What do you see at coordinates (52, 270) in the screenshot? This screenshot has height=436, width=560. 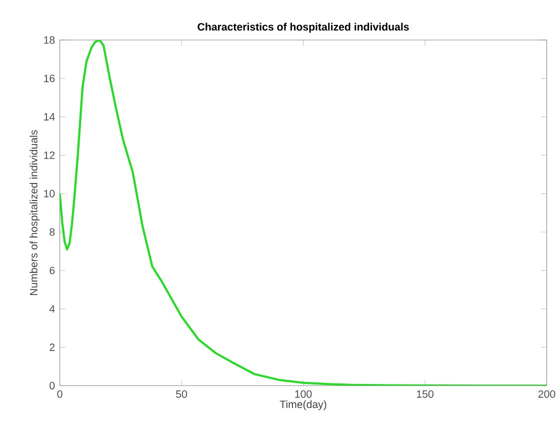 I see `y-tick-label: 6` at bounding box center [52, 270].